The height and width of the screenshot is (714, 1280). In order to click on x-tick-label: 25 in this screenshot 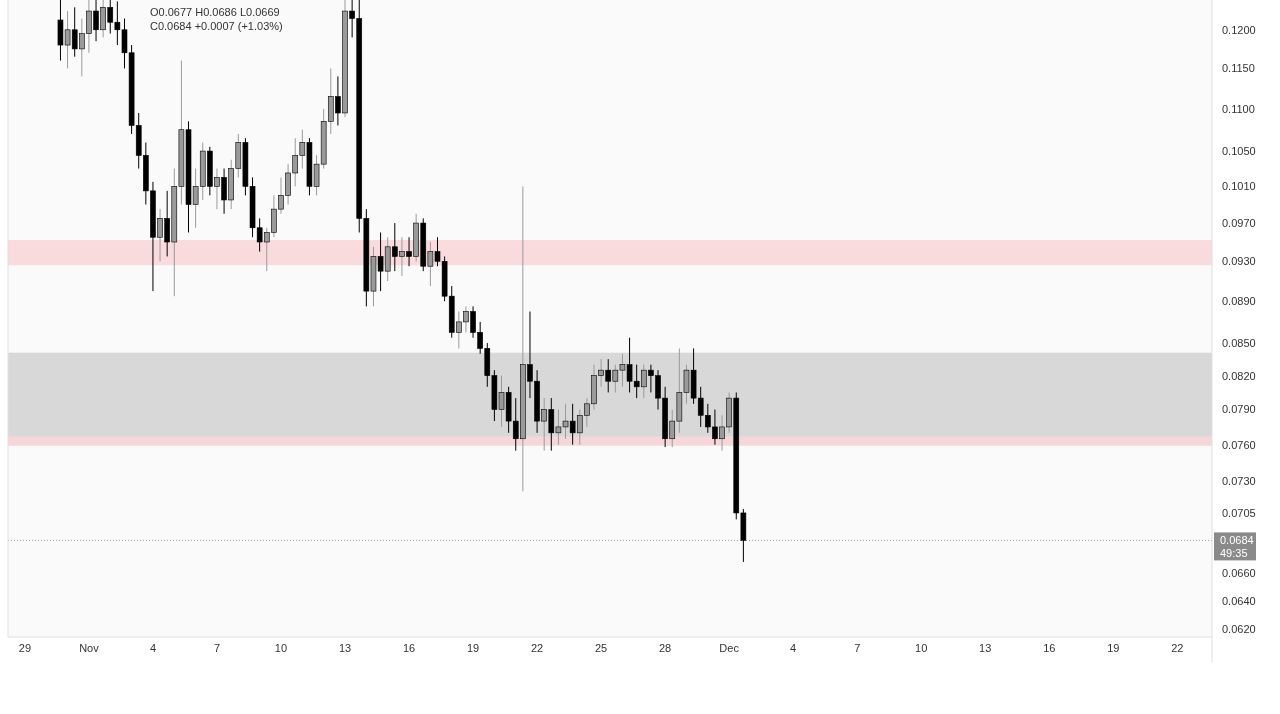, I will do `click(601, 648)`.